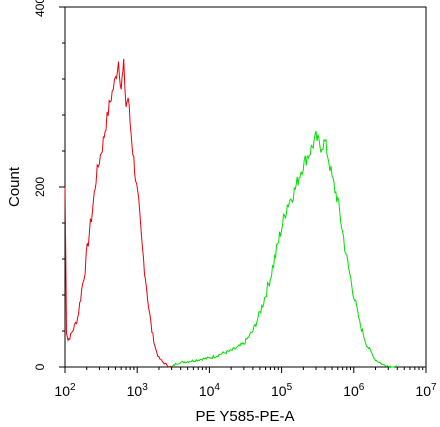  What do you see at coordinates (40, 366) in the screenshot?
I see `y-tick-label: 0` at bounding box center [40, 366].